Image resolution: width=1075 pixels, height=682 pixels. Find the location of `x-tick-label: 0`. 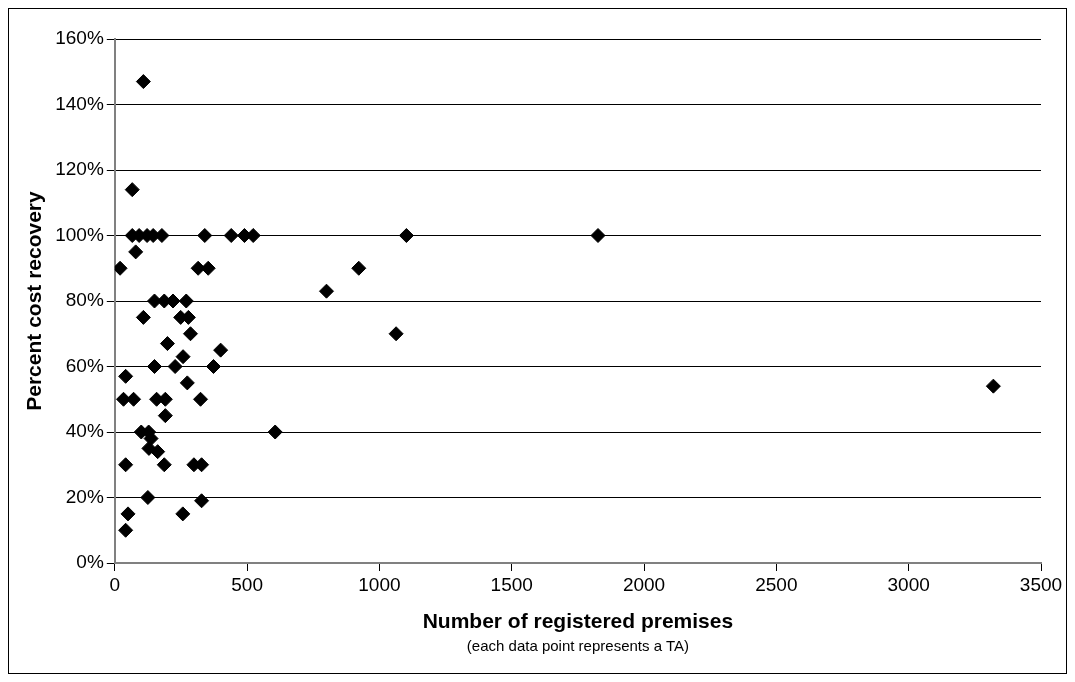

x-tick-label: 0 is located at coordinates (115, 584).